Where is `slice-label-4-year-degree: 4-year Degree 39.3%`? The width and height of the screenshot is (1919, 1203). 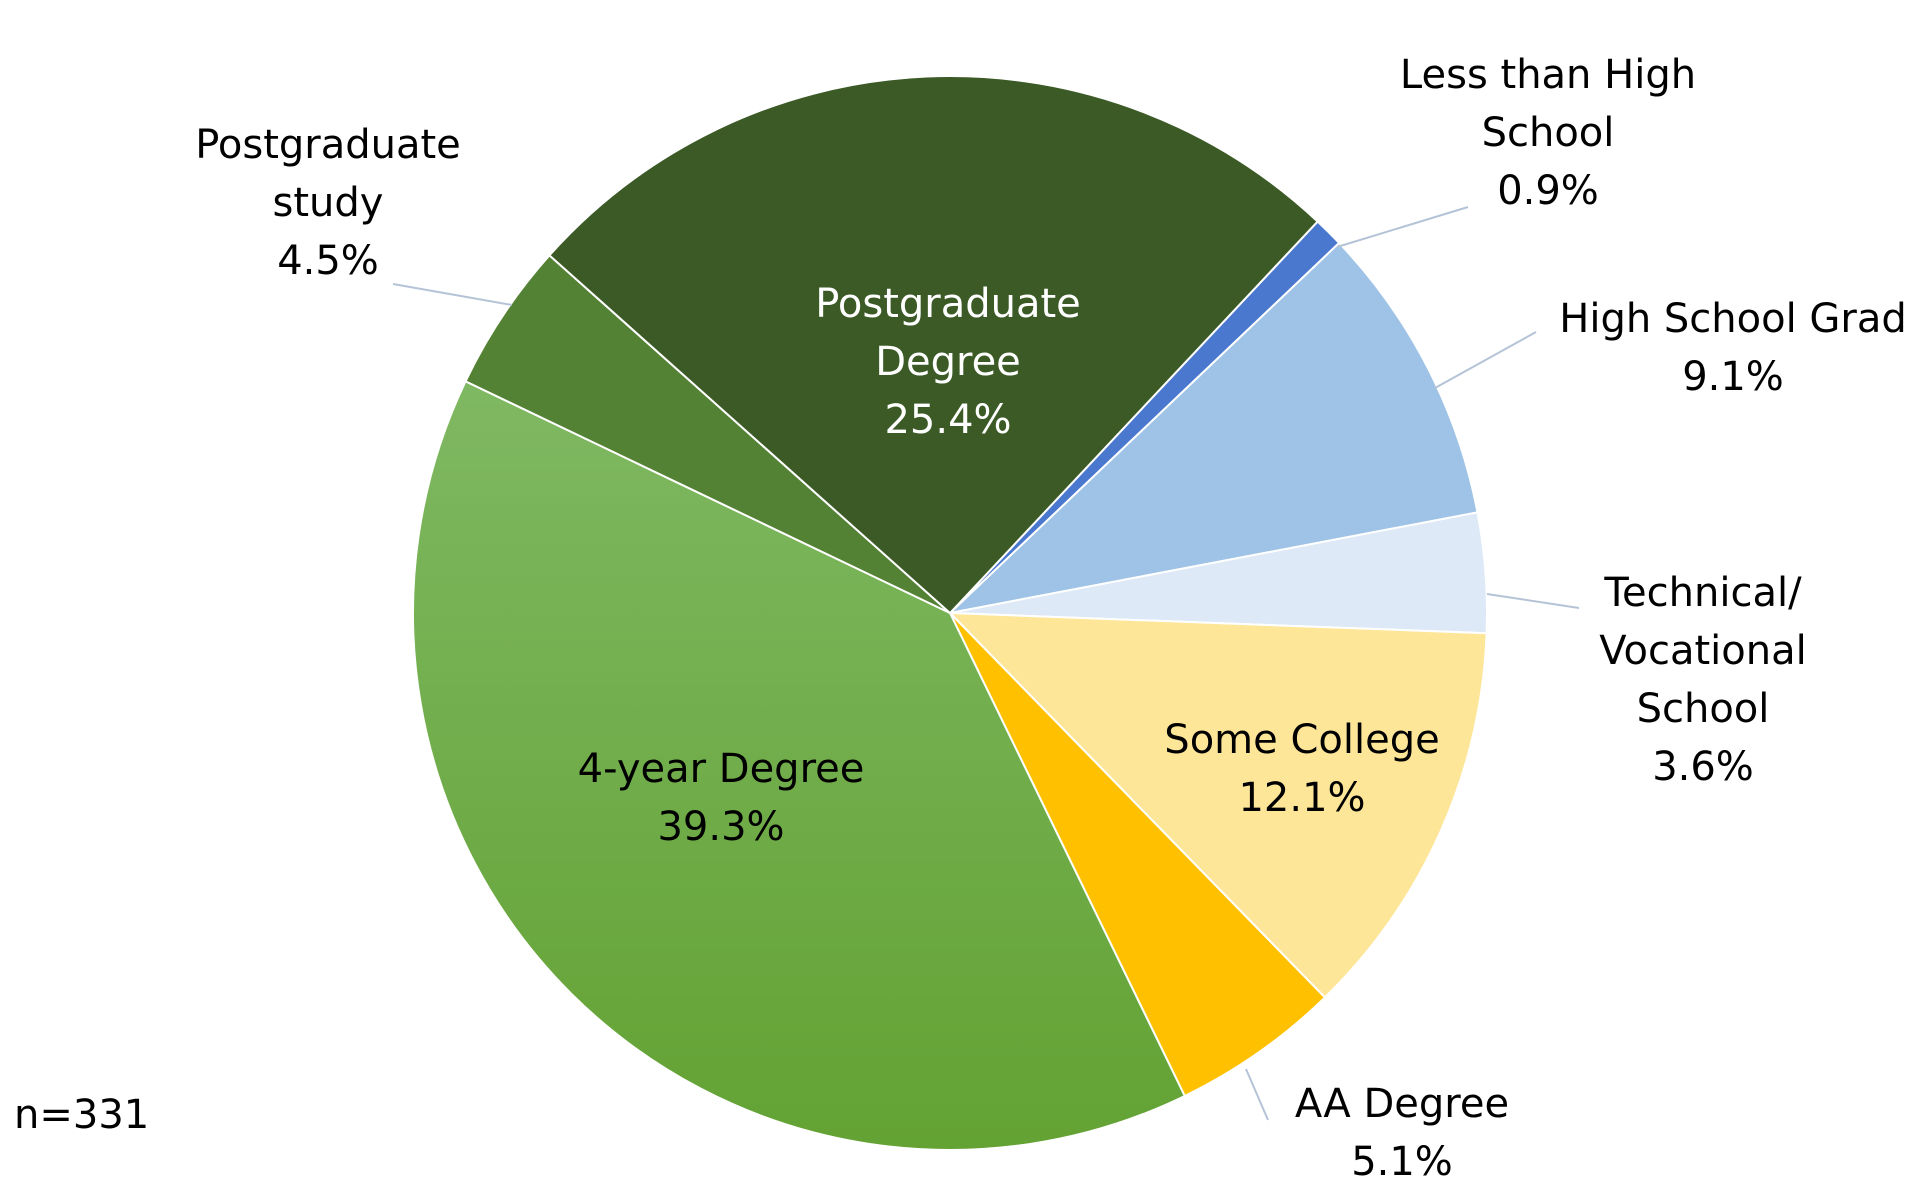 slice-label-4-year-degree: 4-year Degree 39.3% is located at coordinates (721, 798).